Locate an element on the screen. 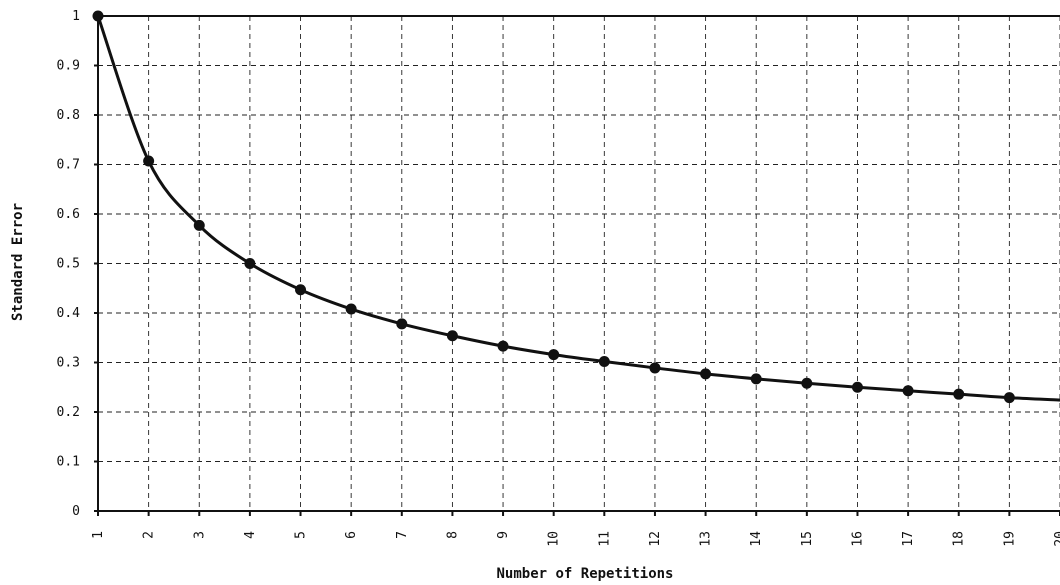 The height and width of the screenshot is (585, 1060). x-tick-label: 14 is located at coordinates (756, 539).